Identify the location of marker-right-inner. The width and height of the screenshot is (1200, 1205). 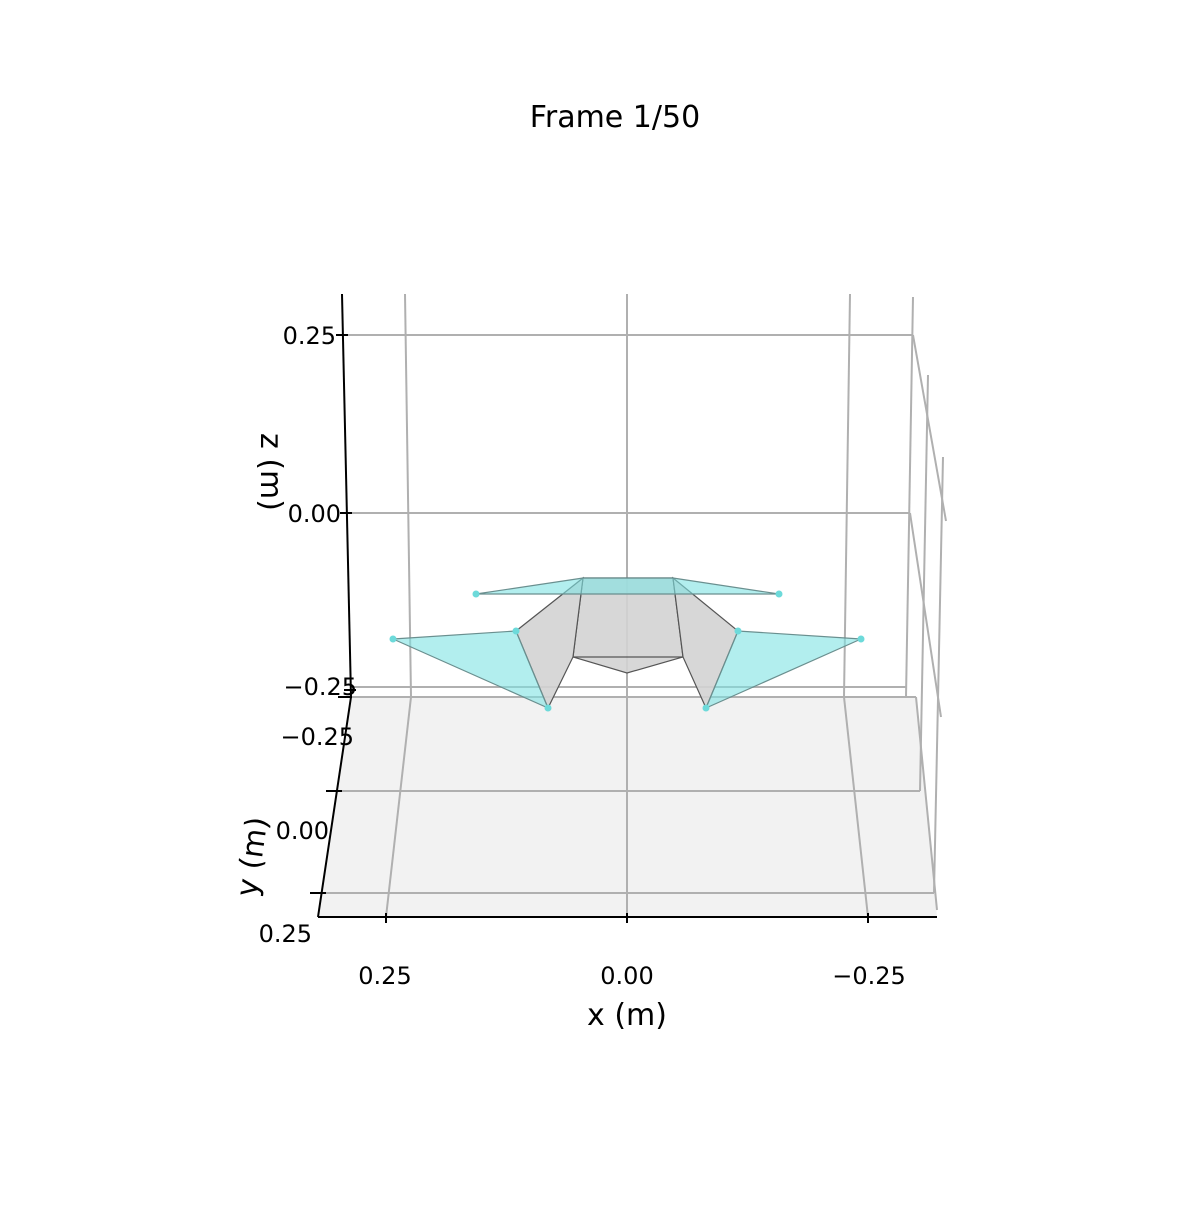
(738, 631).